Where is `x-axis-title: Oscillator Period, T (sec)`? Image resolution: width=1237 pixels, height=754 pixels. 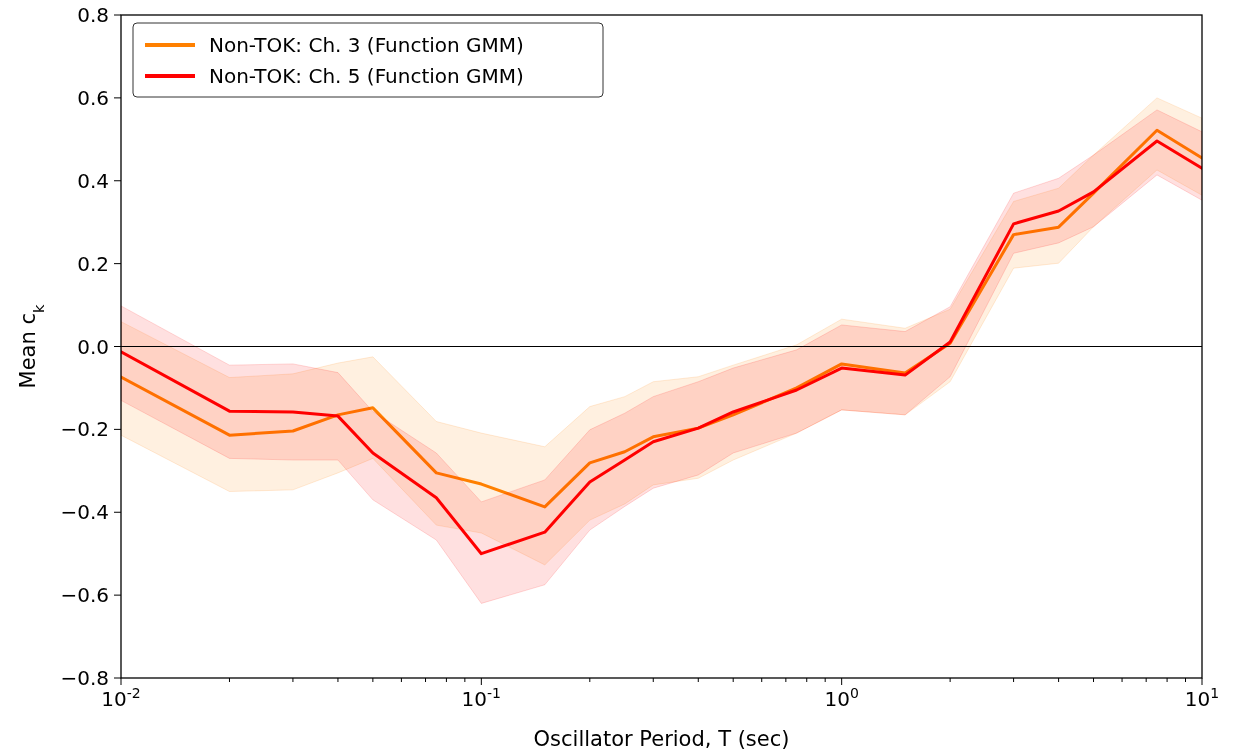 x-axis-title: Oscillator Period, T (sec) is located at coordinates (661, 739).